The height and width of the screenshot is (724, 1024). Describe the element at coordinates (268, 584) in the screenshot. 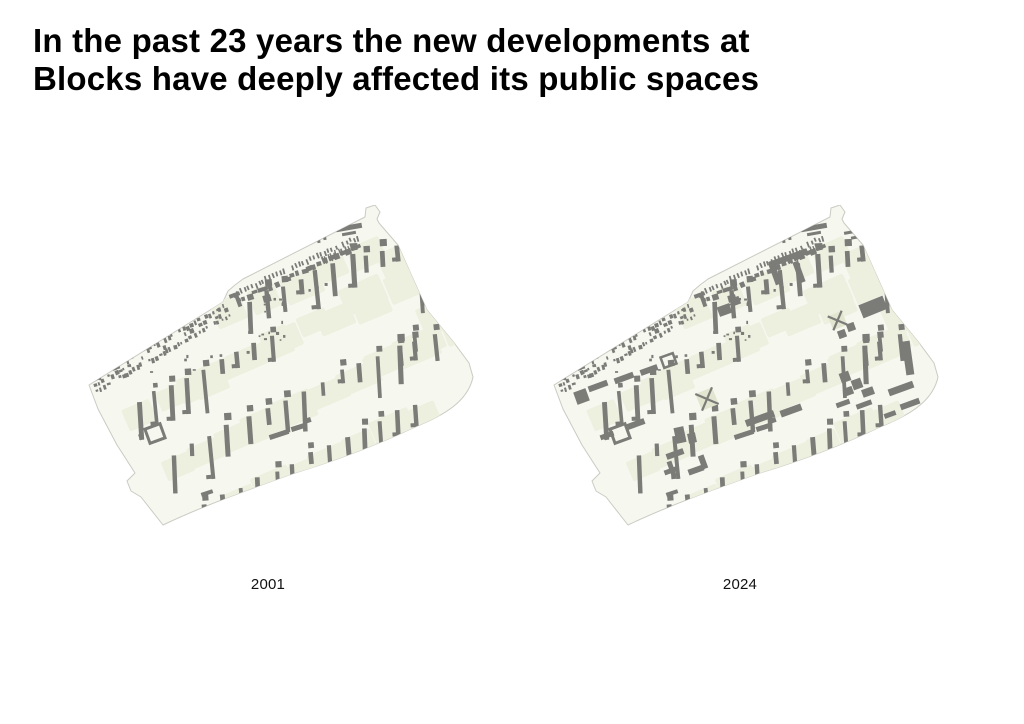

I see `map-caption-2001: 2001` at that location.